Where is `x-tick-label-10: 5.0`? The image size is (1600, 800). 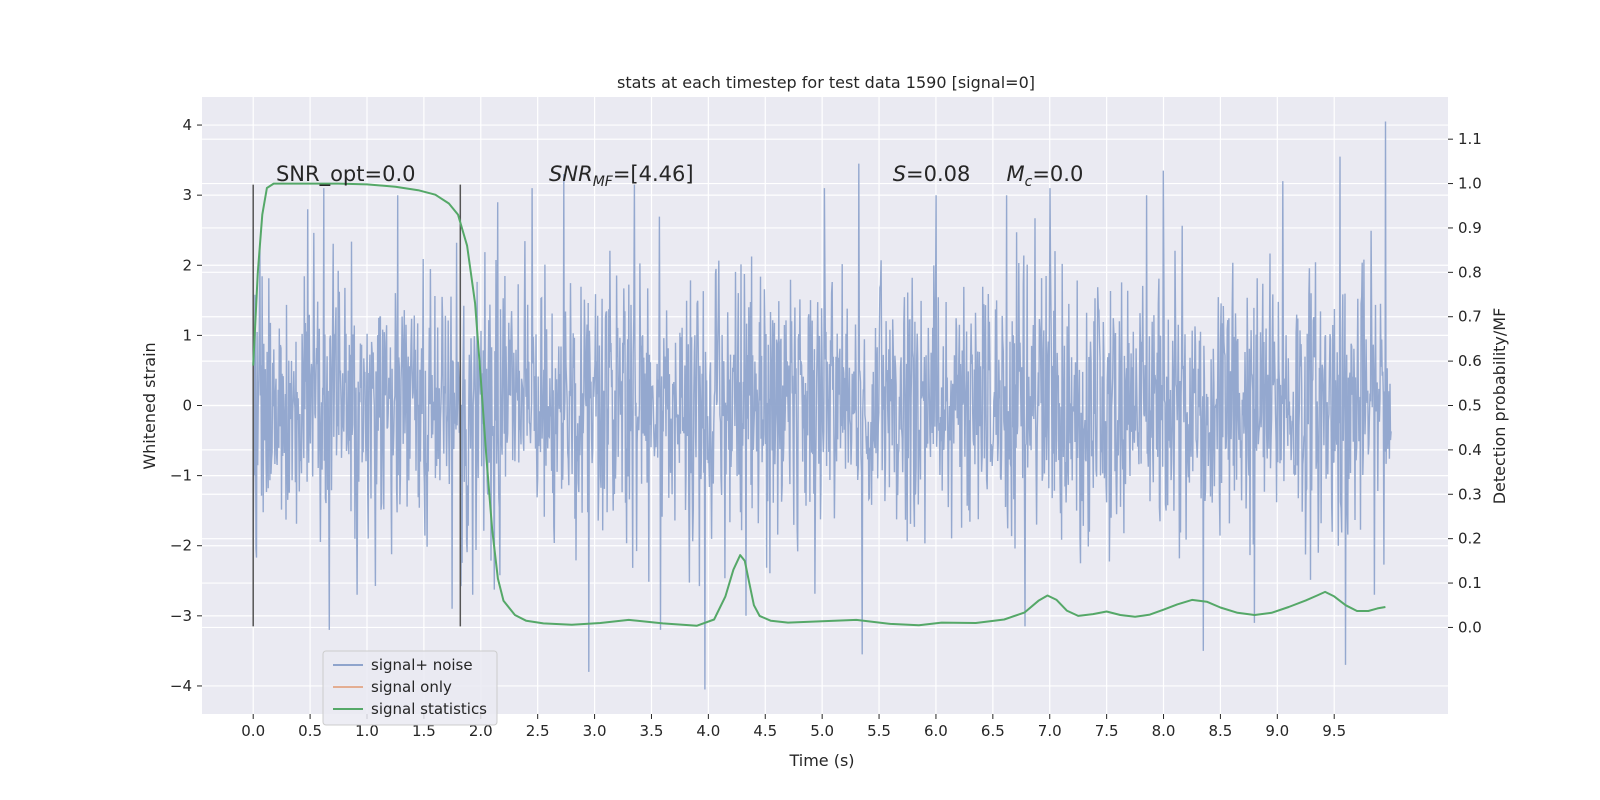 x-tick-label-10: 5.0 is located at coordinates (822, 731).